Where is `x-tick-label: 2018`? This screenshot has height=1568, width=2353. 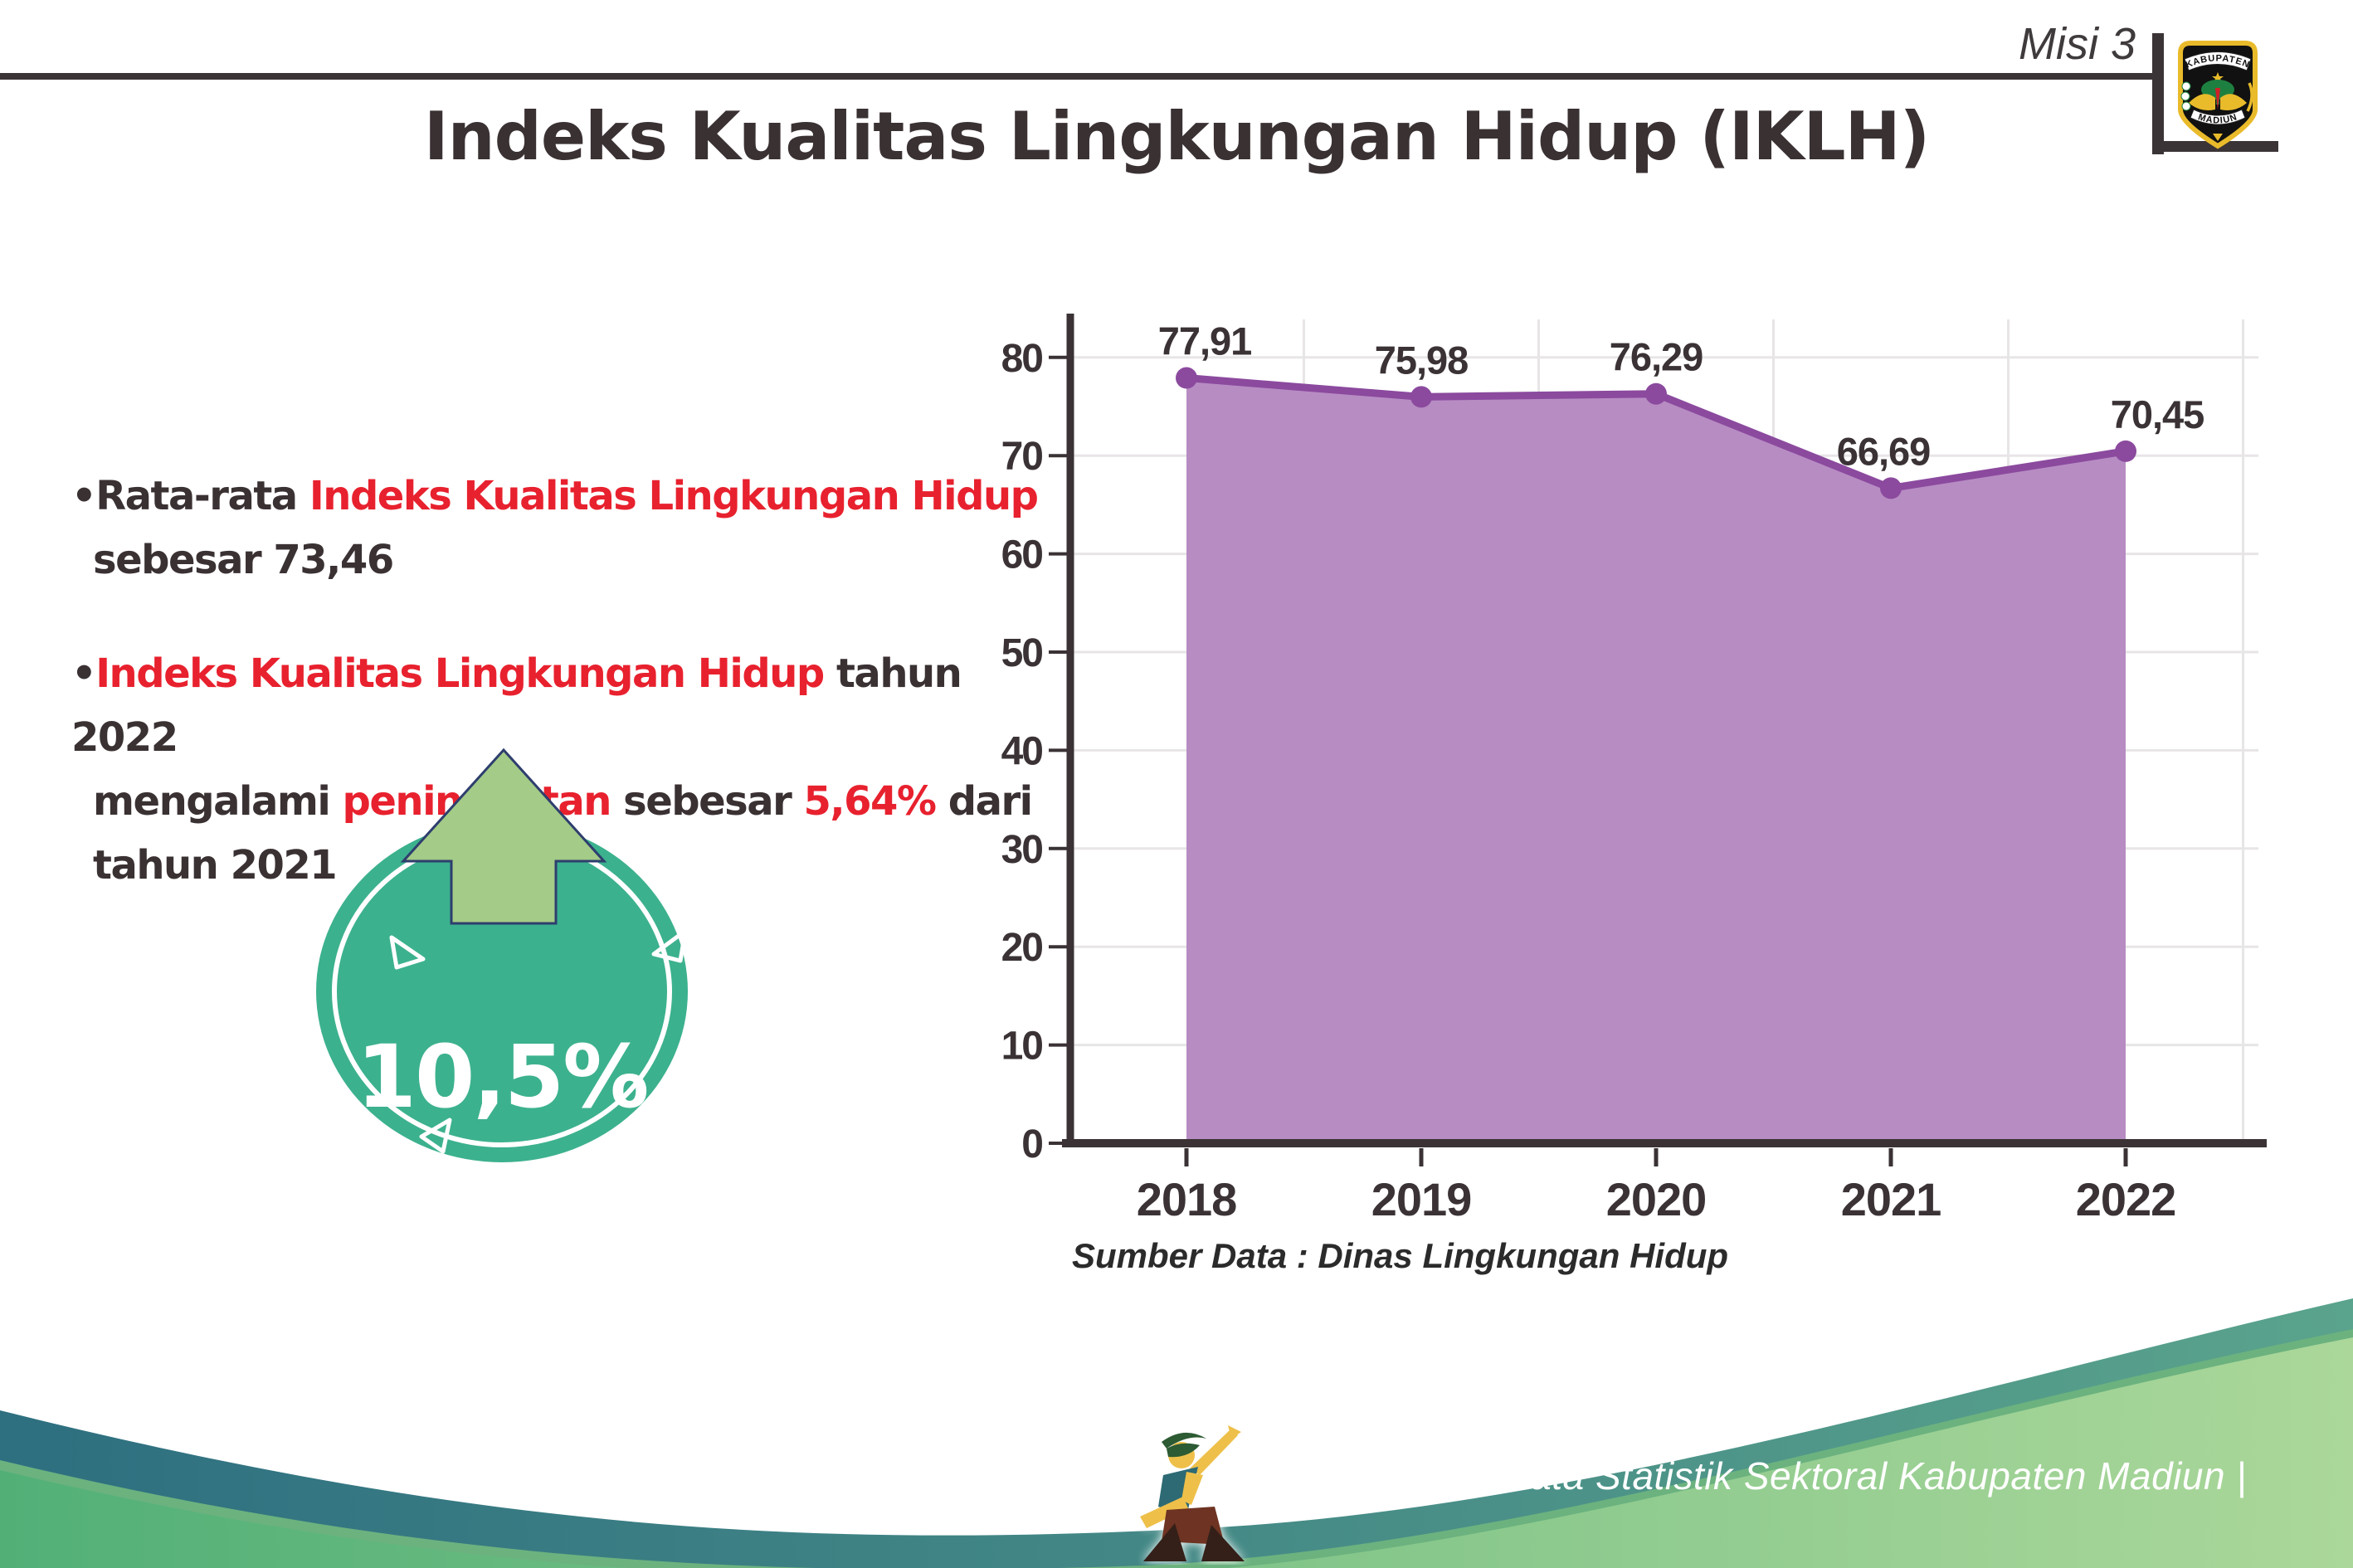
x-tick-label: 2018 is located at coordinates (1187, 1199).